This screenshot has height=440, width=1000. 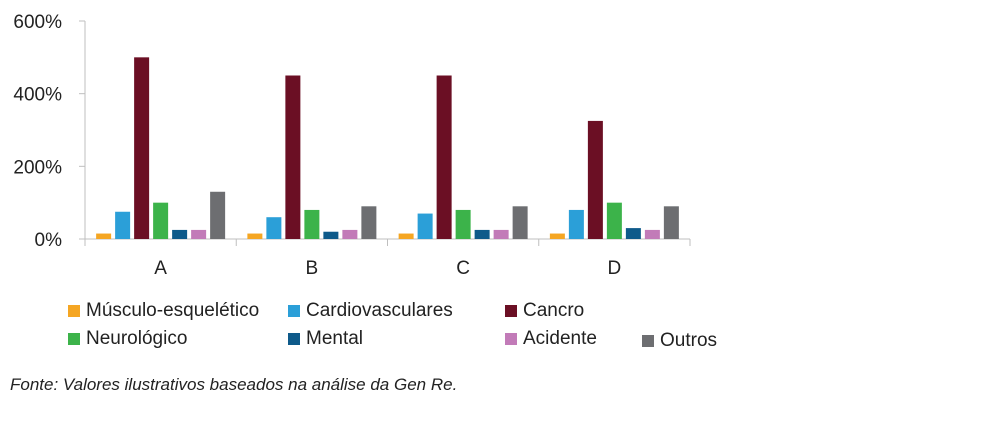 I want to click on legend-label: Neurológico, so click(x=137, y=338).